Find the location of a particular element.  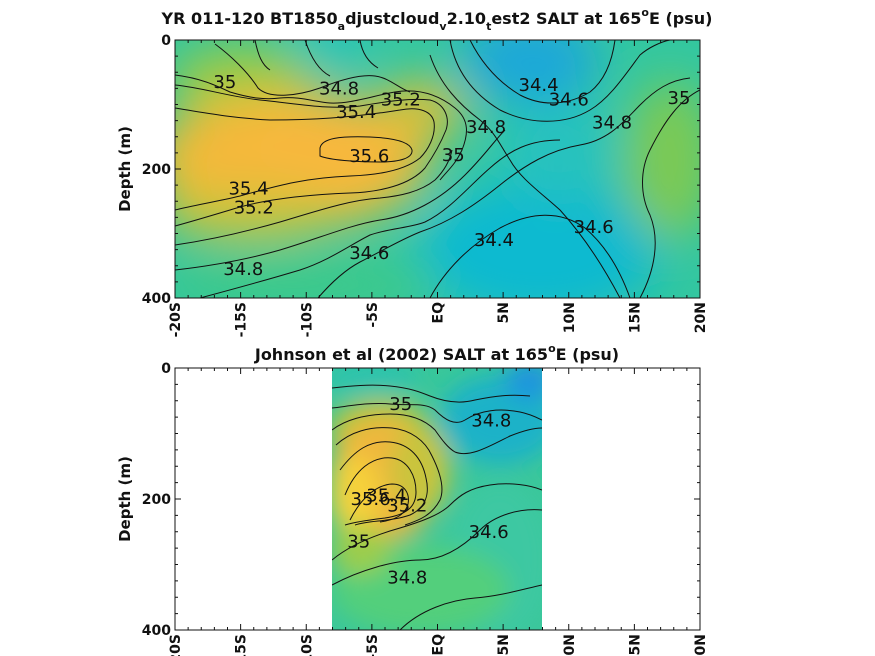

panel1-y-tick-labels: 0 200 400 is located at coordinates (156, 170).